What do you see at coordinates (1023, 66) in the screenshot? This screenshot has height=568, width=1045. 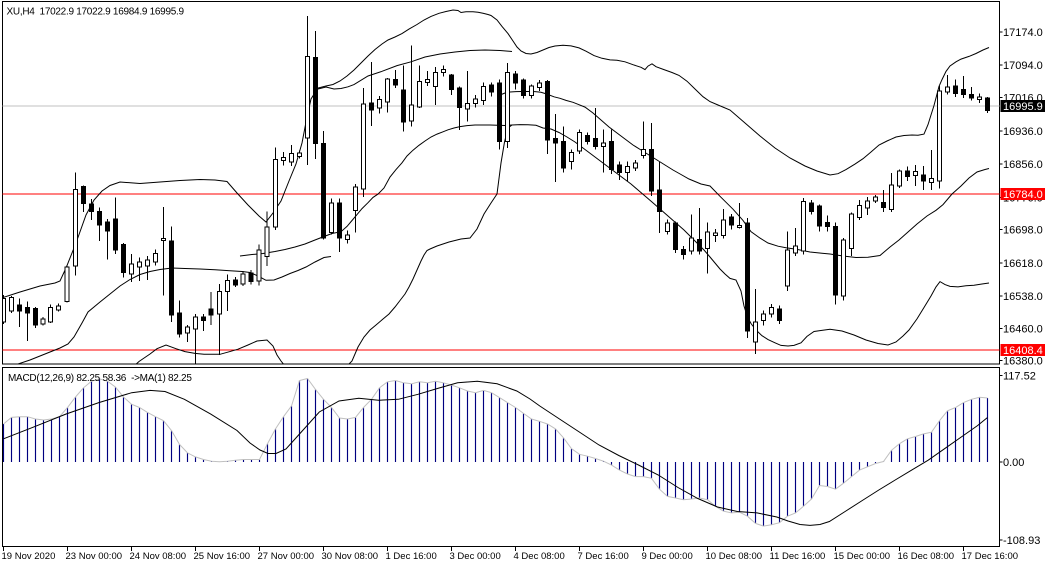 I see `svg-text: 17094.0` at bounding box center [1023, 66].